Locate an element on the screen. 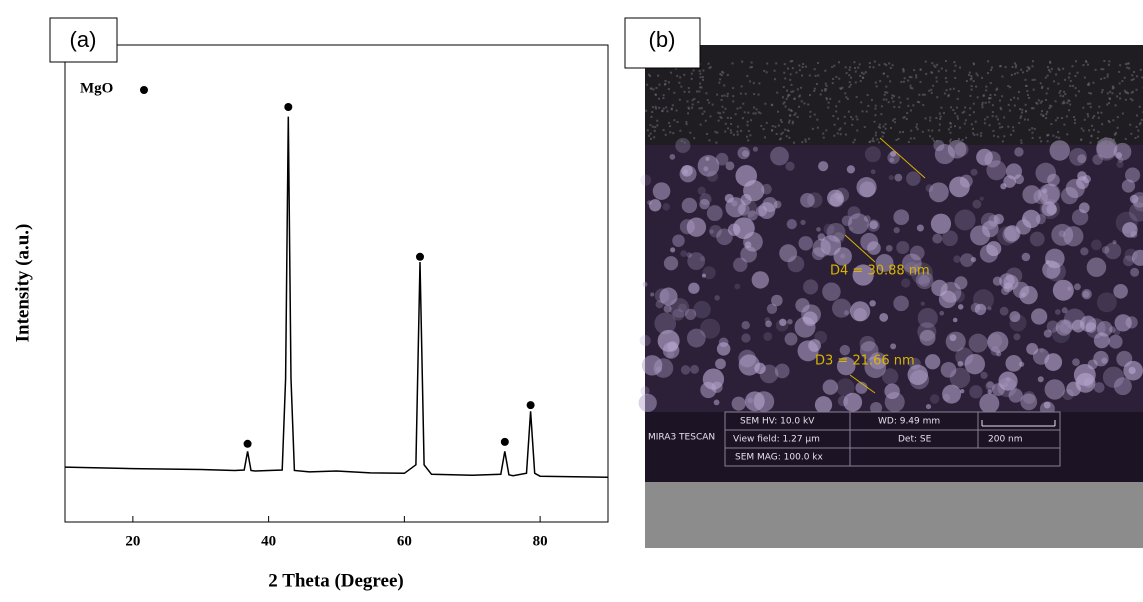 The width and height of the screenshot is (1143, 602). x-tick-label: 40 is located at coordinates (268, 541).